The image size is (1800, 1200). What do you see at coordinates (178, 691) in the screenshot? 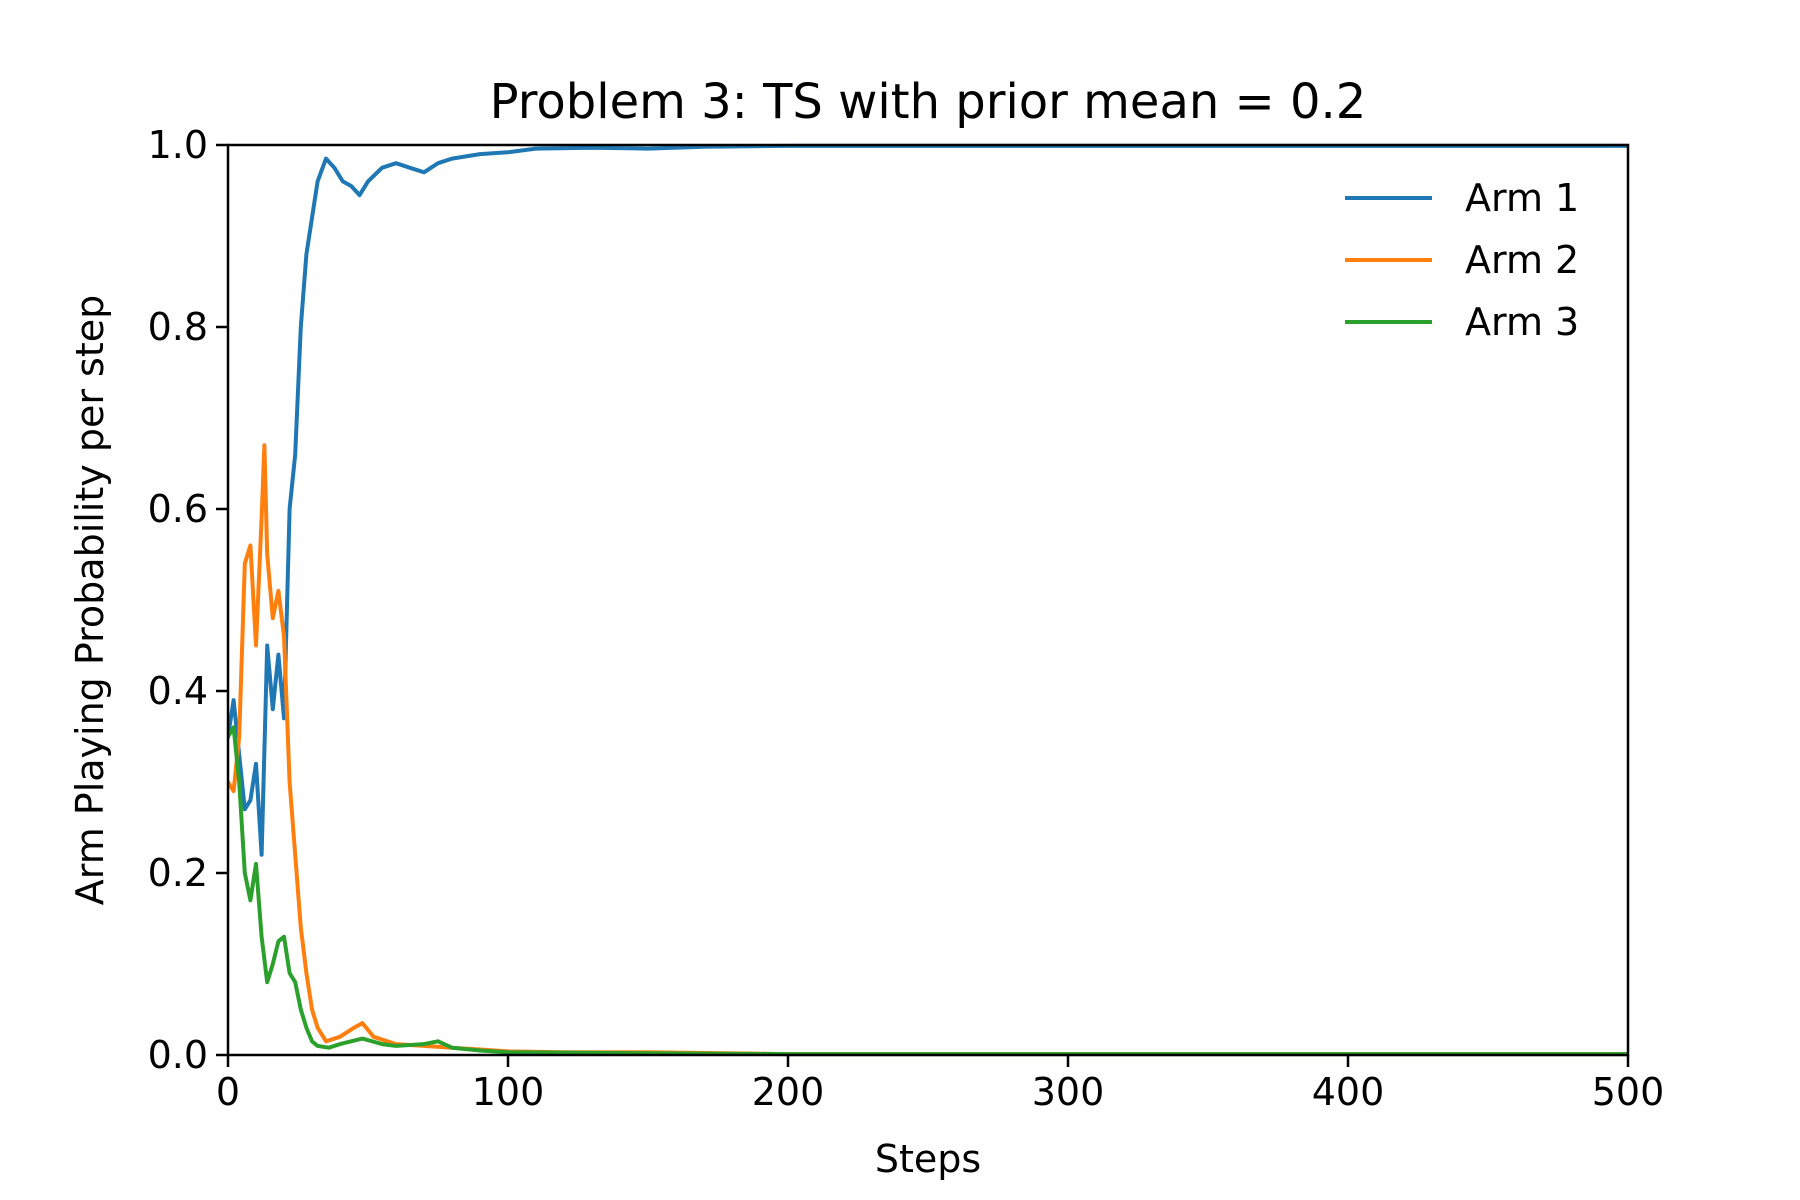
I see `y-tick-label: 0.4` at bounding box center [178, 691].